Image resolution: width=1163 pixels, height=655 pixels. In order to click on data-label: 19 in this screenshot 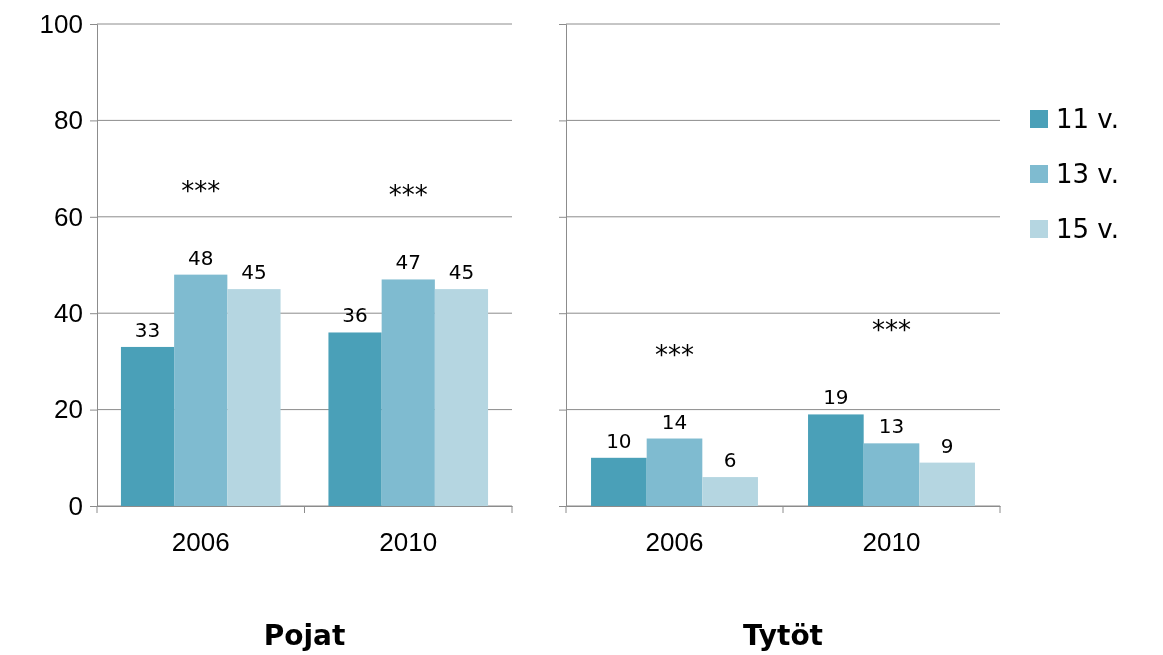, I will do `click(836, 397)`.